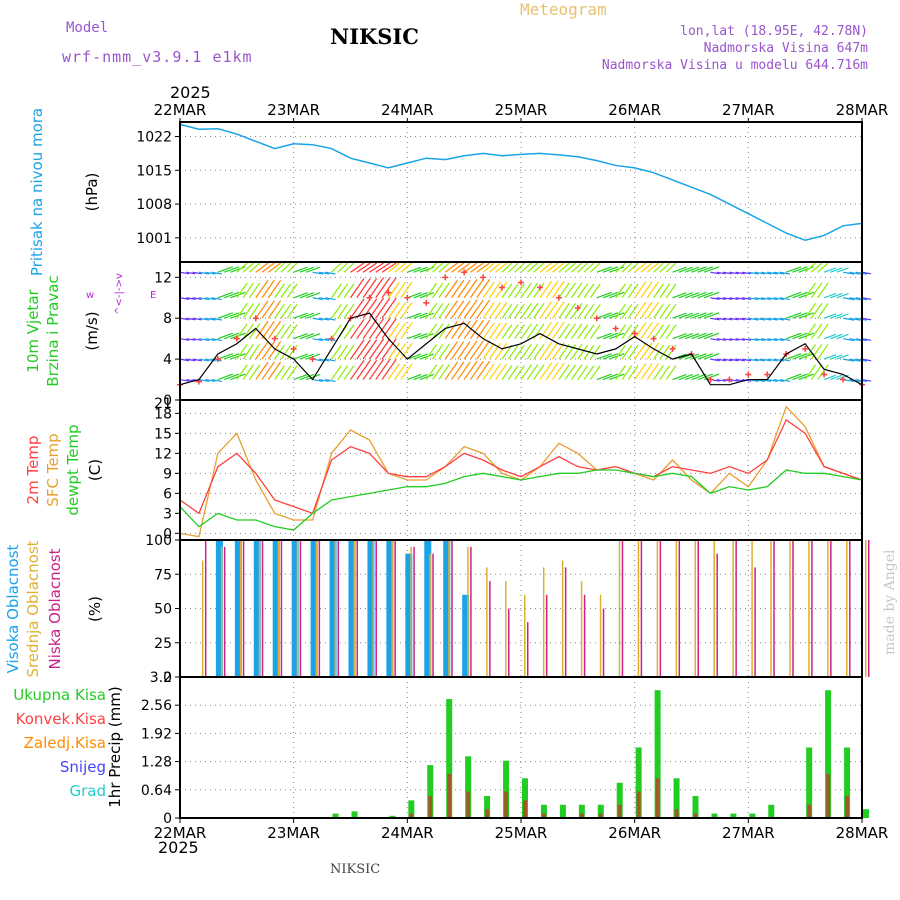  I want to click on model-name: wrf-nmm_v3.9.1 e1km, so click(157, 57).